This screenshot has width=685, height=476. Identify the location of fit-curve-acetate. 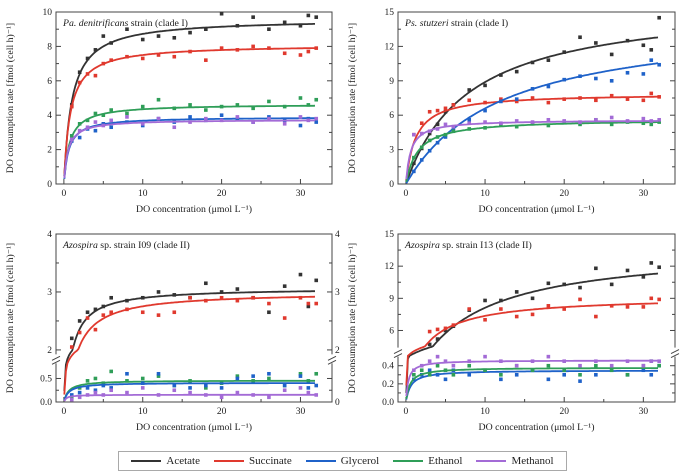
(532, 333).